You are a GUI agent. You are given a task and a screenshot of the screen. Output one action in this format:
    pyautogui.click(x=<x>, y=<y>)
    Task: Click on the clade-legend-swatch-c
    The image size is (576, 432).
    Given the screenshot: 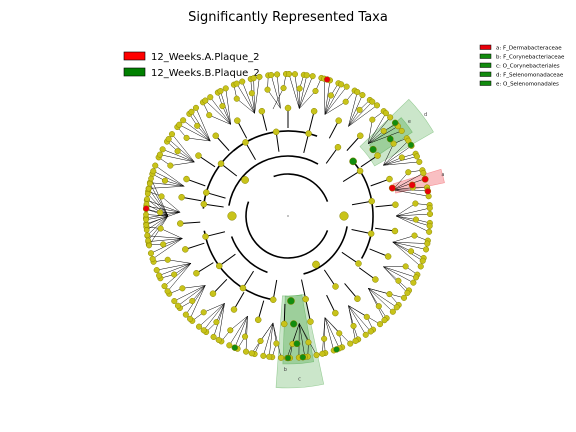 What is the action you would take?
    pyautogui.click(x=485, y=65)
    